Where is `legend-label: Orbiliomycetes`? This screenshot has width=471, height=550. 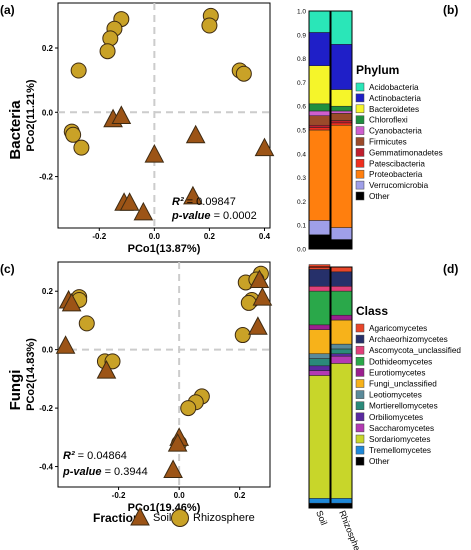
legend-label: Orbiliomycetes is located at coordinates (396, 417).